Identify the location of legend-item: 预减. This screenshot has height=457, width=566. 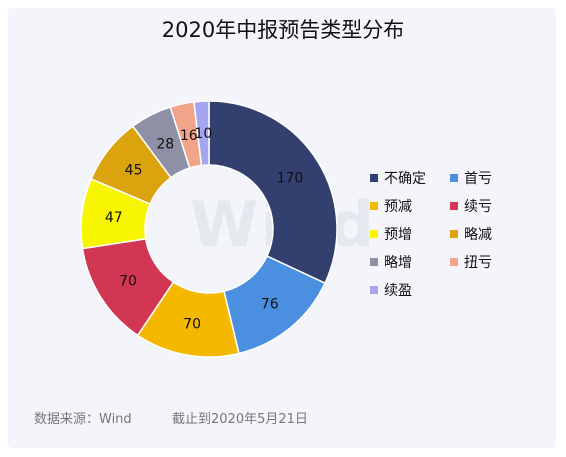
(391, 206).